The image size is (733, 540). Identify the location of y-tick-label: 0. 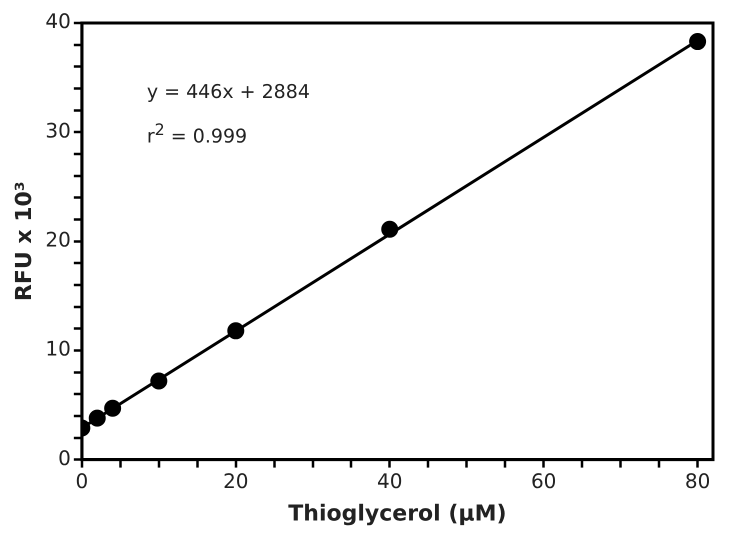
(64, 458).